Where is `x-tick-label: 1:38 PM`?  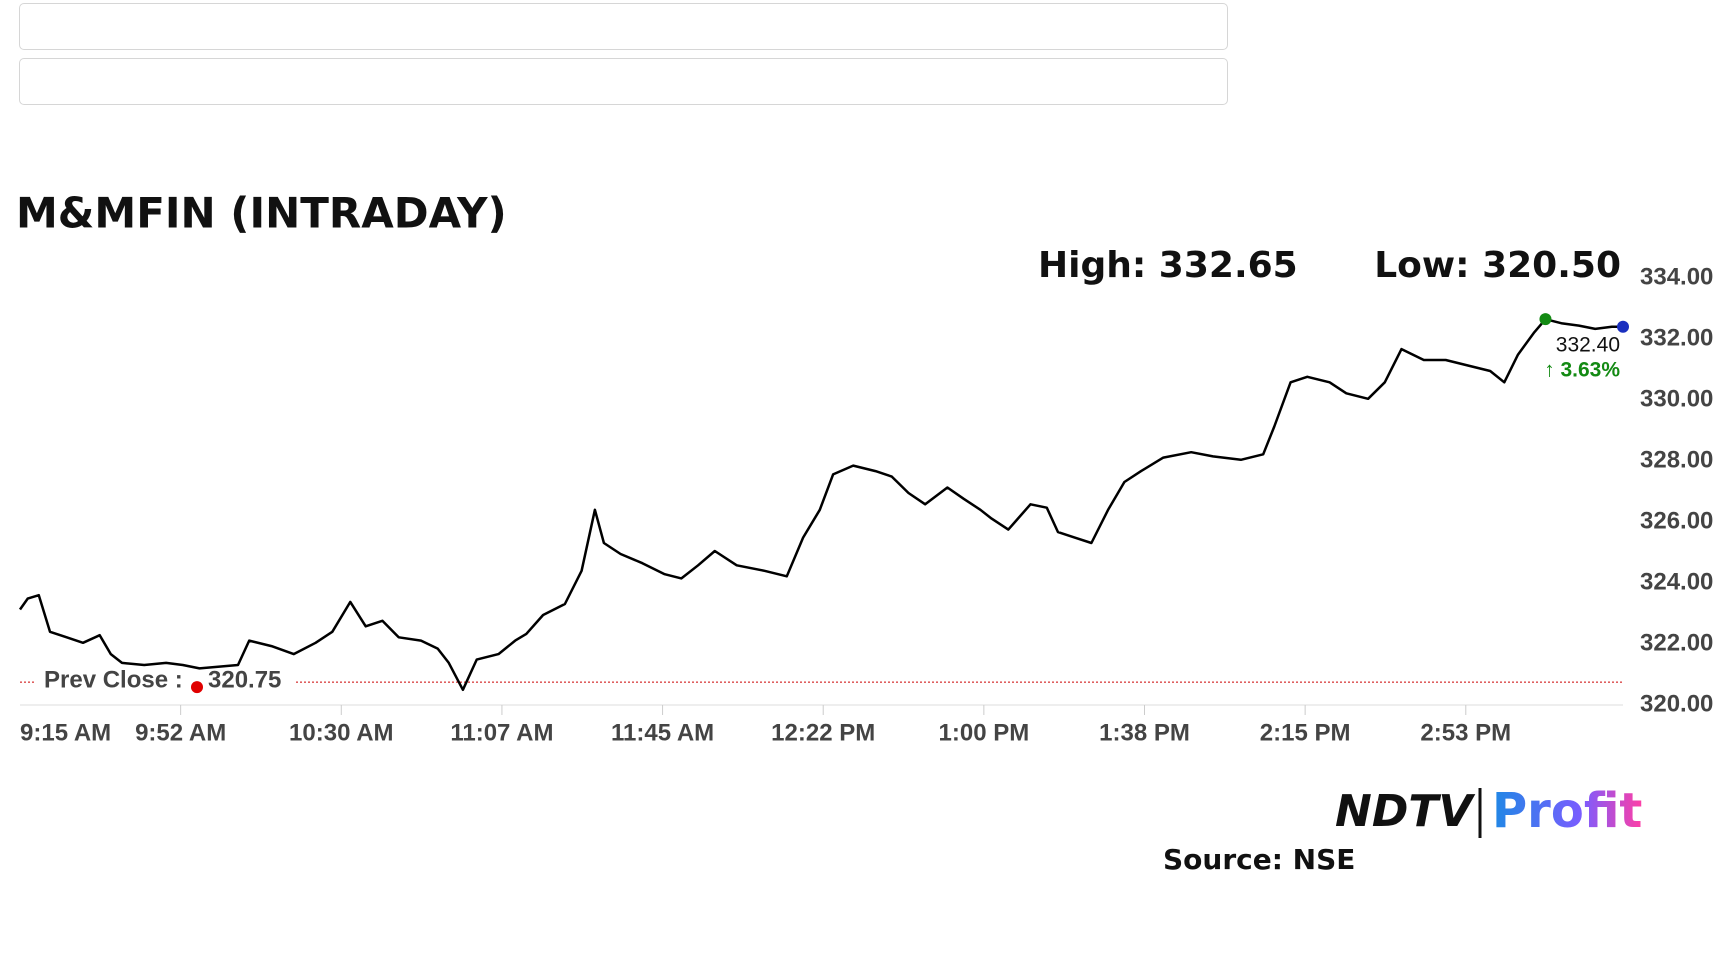
x-tick-label: 1:38 PM is located at coordinates (1144, 732).